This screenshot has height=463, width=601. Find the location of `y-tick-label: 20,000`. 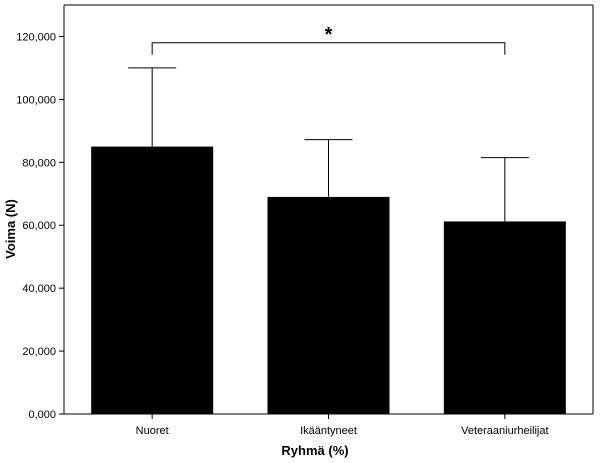

y-tick-label: 20,000 is located at coordinates (39, 352).